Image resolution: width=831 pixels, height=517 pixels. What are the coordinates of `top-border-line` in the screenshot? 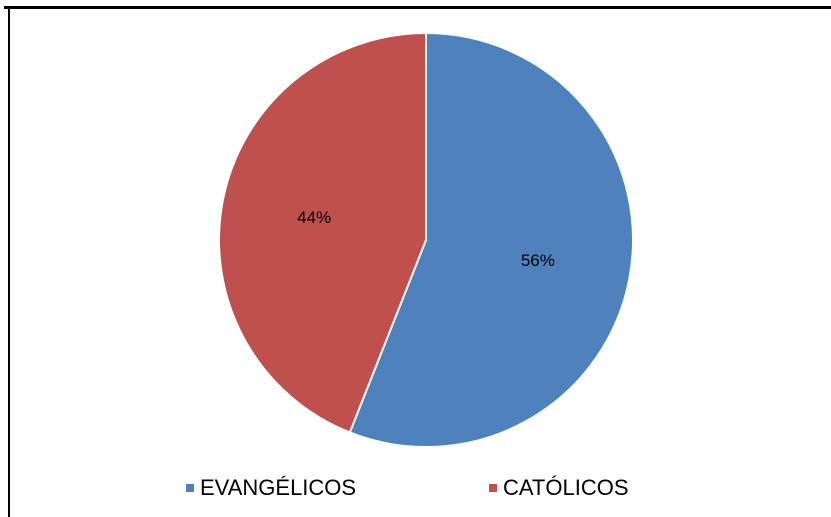 It's located at (417, 7).